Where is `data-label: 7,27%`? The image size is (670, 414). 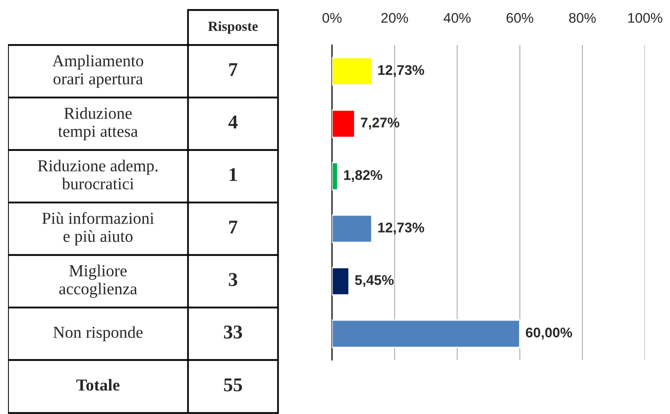 data-label: 7,27% is located at coordinates (380, 124).